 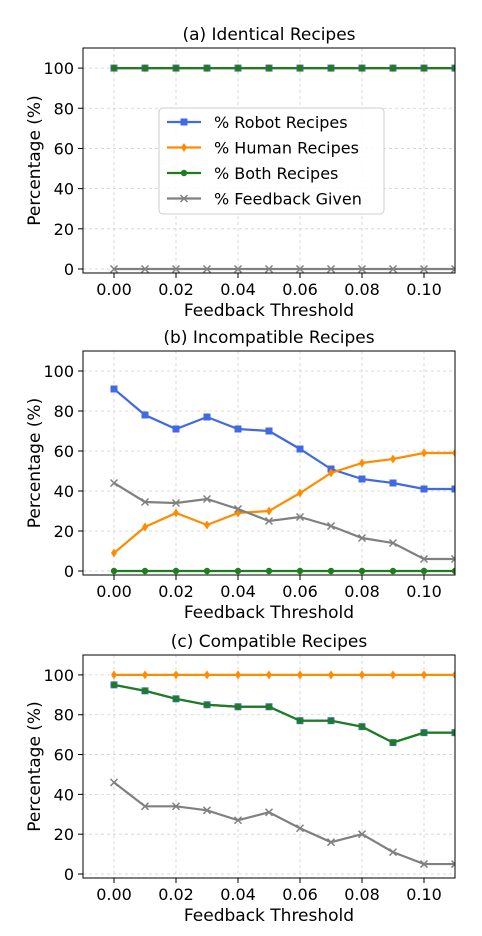 What do you see at coordinates (69, 571) in the screenshot?
I see `y-tick-label: 0` at bounding box center [69, 571].